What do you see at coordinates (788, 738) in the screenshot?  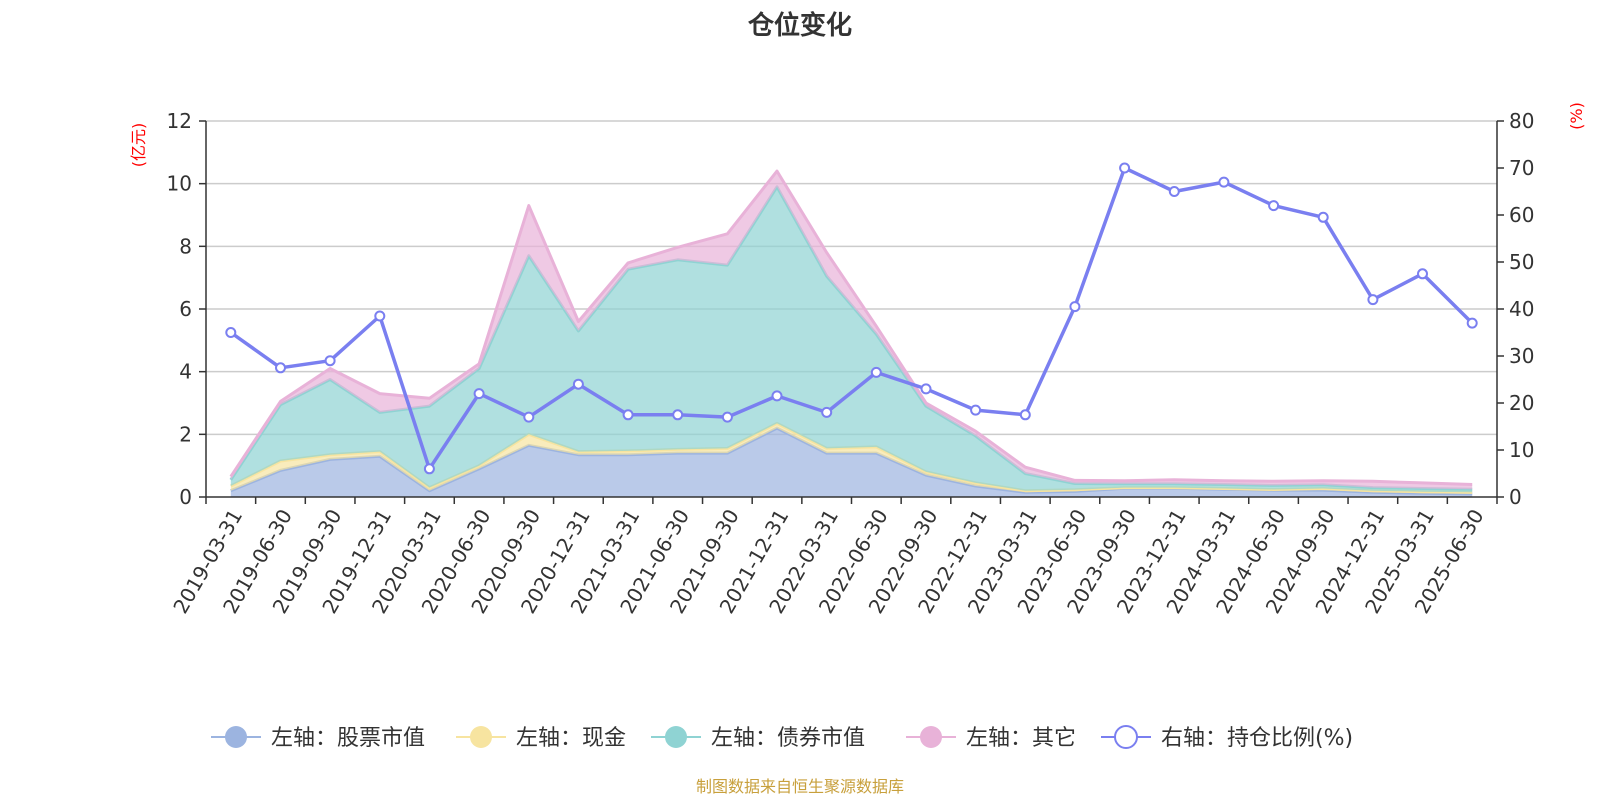 I see `legend-label-3: 左轴：债券市值` at bounding box center [788, 738].